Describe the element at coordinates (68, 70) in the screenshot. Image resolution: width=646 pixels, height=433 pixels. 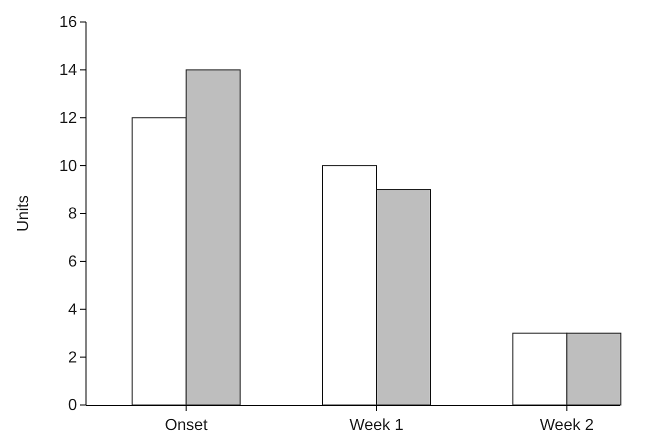
I see `y-tick-label: 14` at that location.